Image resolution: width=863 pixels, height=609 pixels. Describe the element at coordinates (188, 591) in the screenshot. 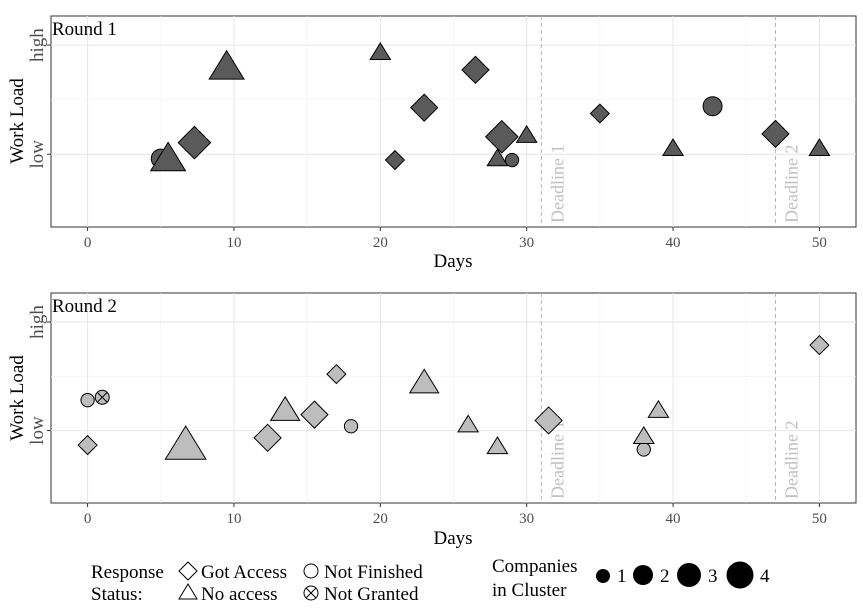

I see `legend-triangle-icon` at that location.